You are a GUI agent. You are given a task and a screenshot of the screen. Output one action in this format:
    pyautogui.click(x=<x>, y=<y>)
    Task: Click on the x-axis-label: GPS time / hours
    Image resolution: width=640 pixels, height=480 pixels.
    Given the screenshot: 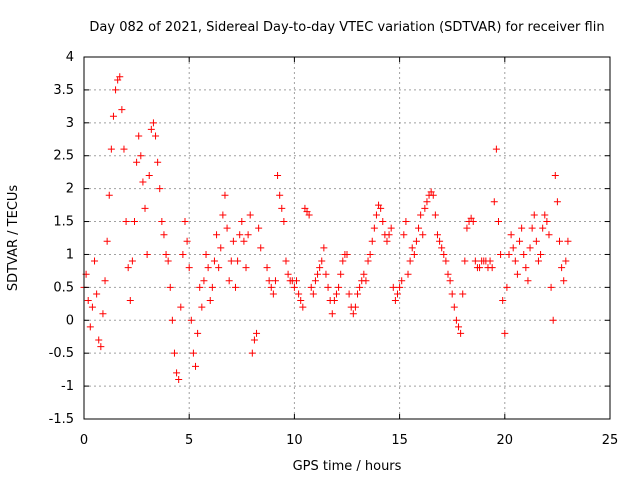 What is the action you would take?
    pyautogui.click(x=347, y=466)
    